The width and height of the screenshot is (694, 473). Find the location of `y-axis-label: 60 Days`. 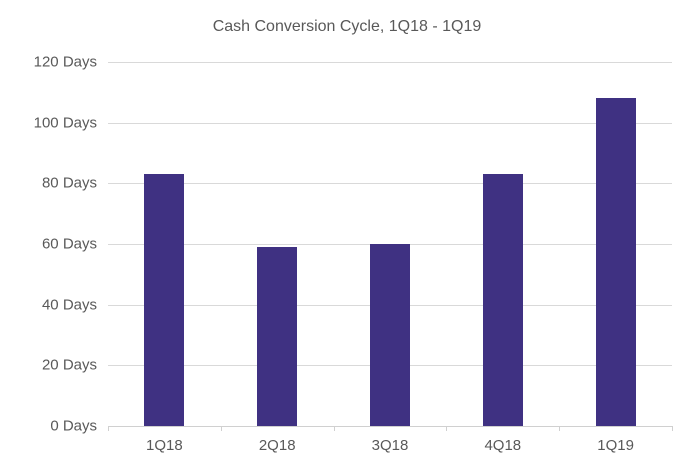

y-axis-label: 60 Days is located at coordinates (69, 244).